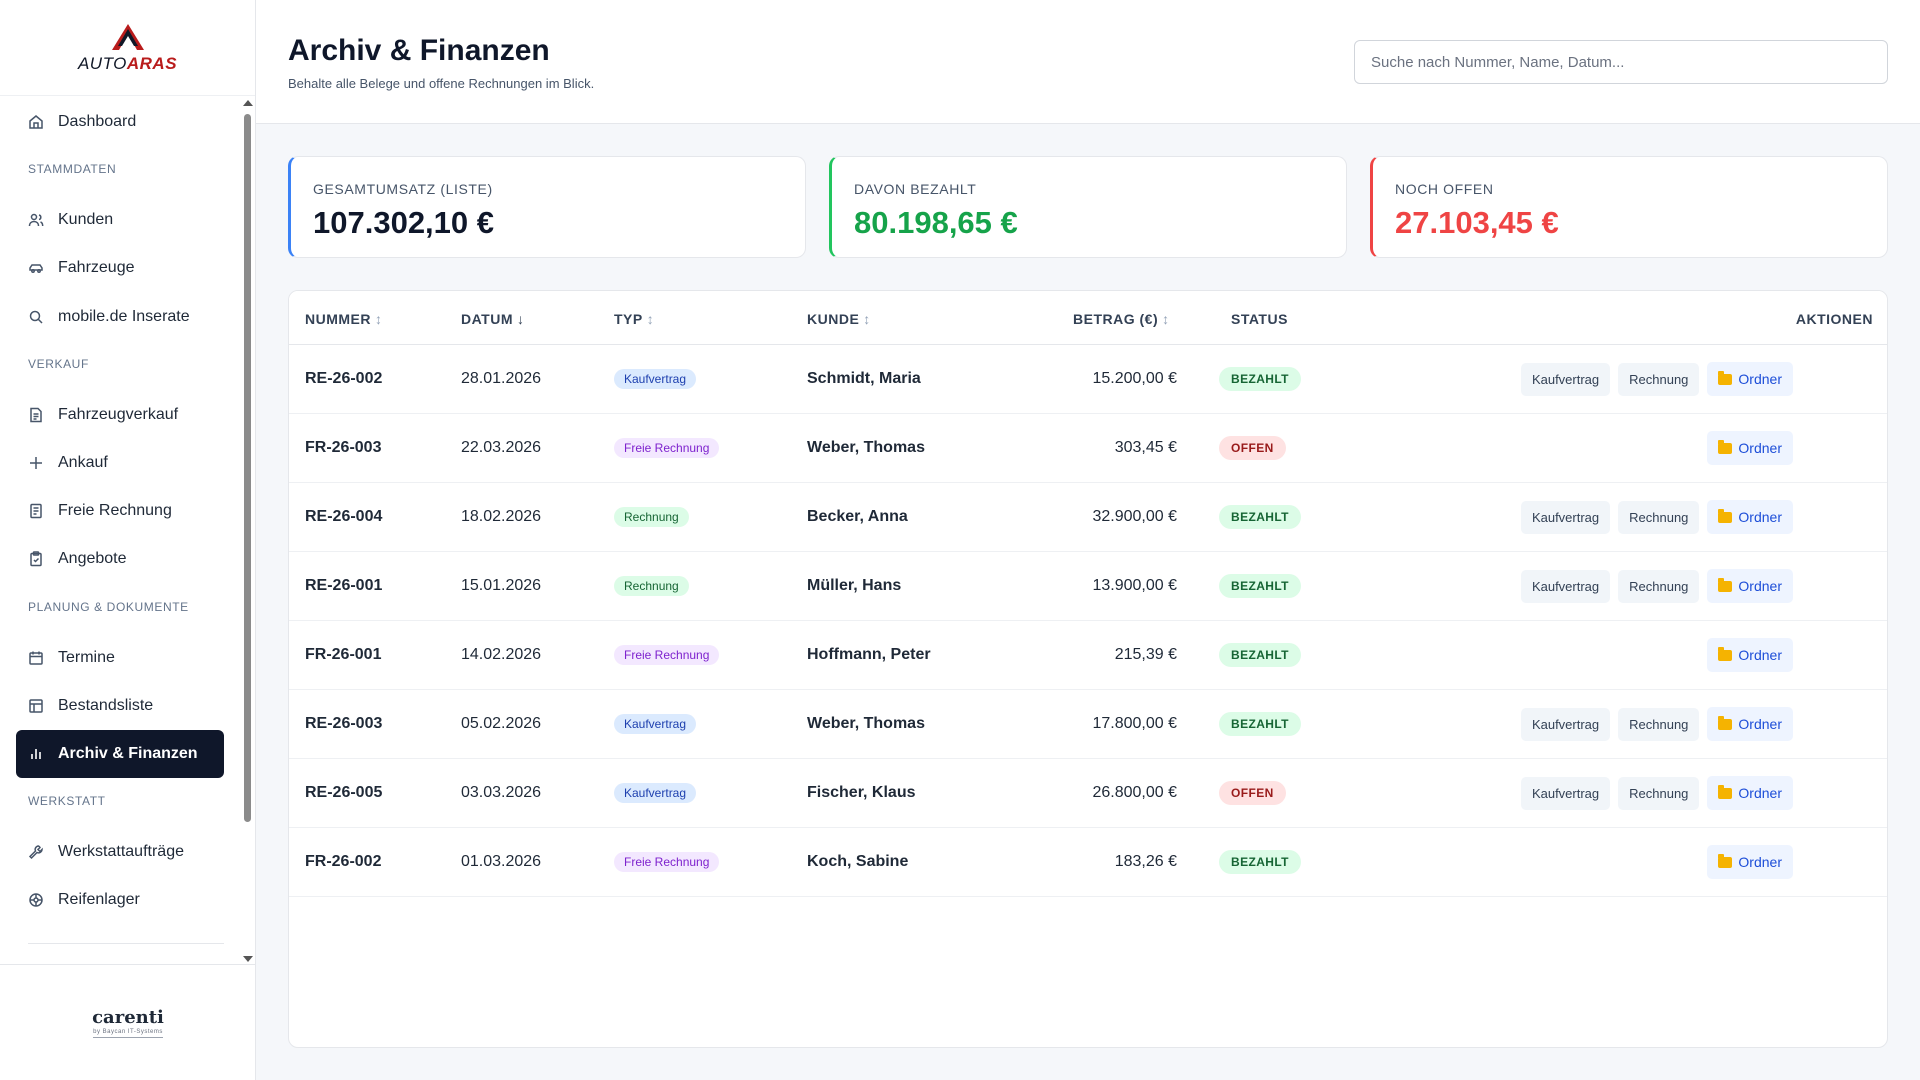 This screenshot has width=1920, height=1080. I want to click on sidebar-item-label: Angebote, so click(92, 559).